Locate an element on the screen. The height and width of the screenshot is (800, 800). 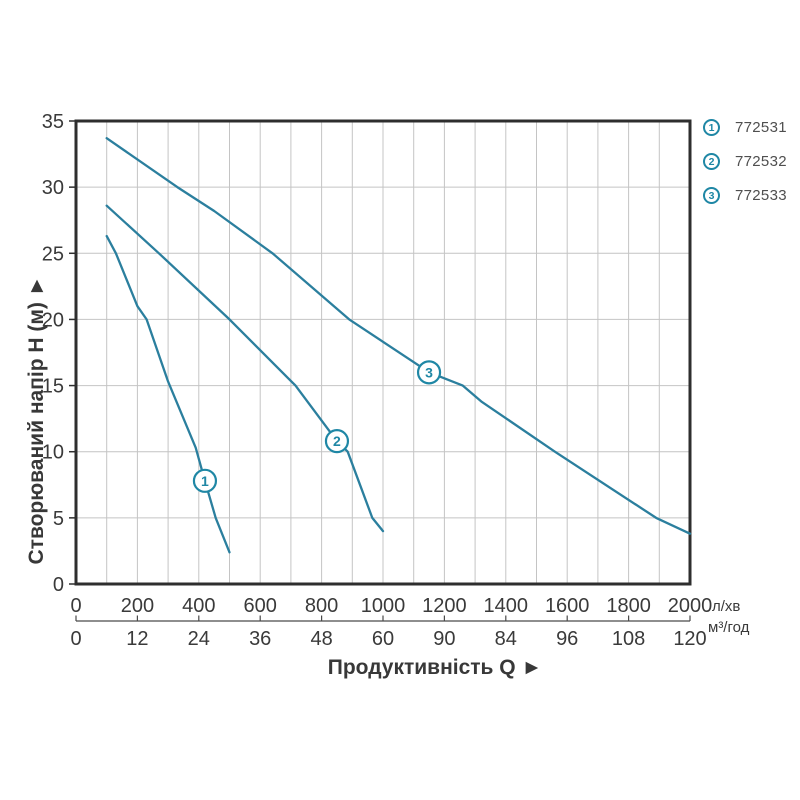
y-axis-tick-label: 20 is located at coordinates (53, 320).